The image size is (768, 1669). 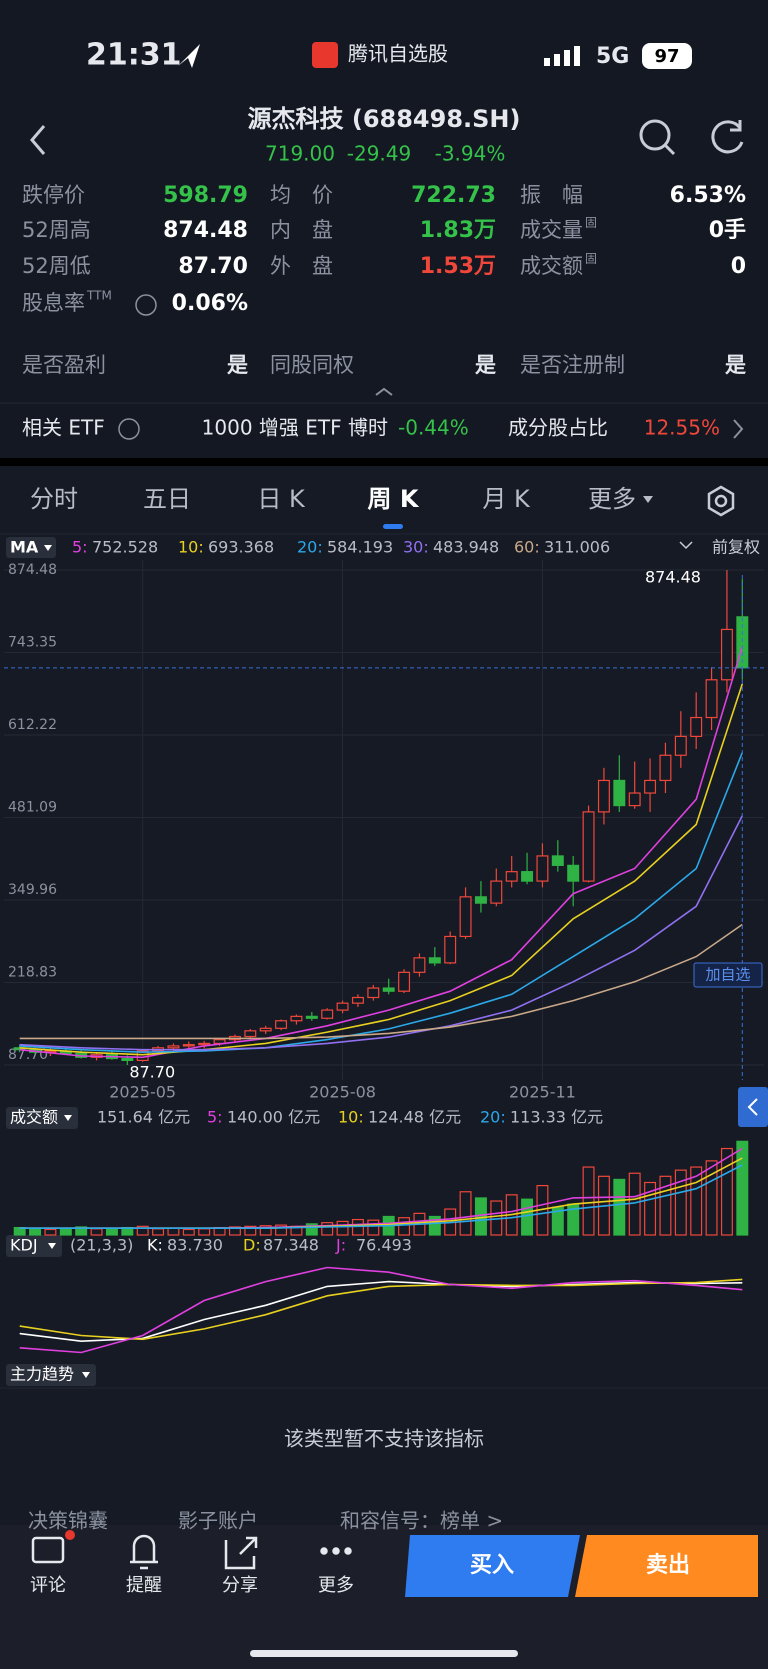 What do you see at coordinates (379, 154) in the screenshot?
I see `change: -29.49` at bounding box center [379, 154].